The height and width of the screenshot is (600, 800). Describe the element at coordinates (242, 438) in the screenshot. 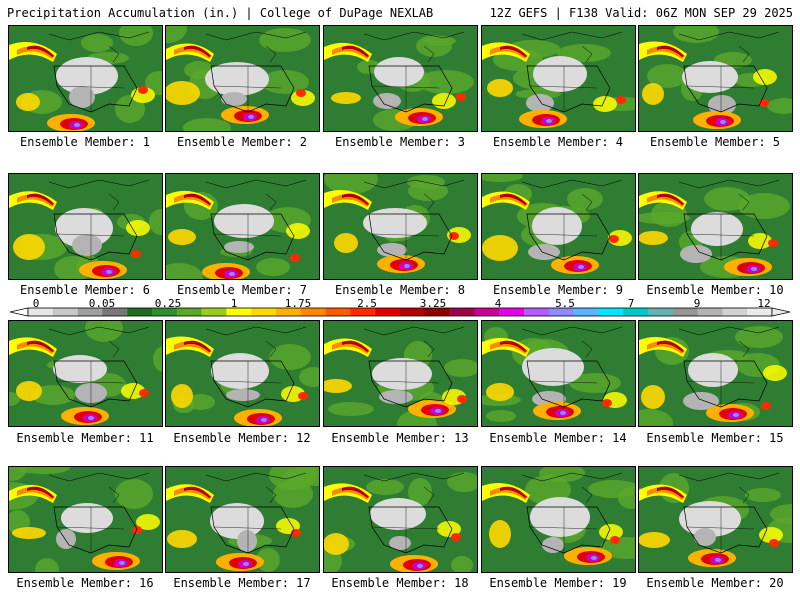

I see `ensemble-member-label: Ensemble Member: 12` at that location.